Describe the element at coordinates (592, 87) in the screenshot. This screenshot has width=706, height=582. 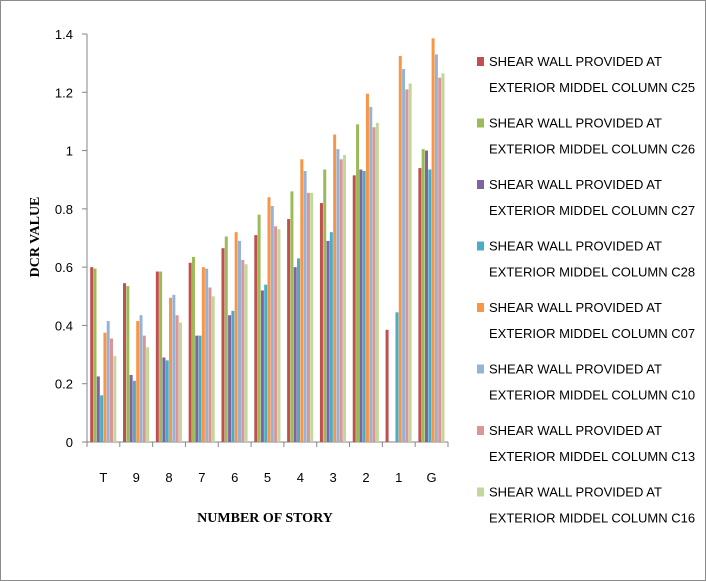
I see `legend-label: EXTERIOR MIDDEL COLUMN C25` at that location.